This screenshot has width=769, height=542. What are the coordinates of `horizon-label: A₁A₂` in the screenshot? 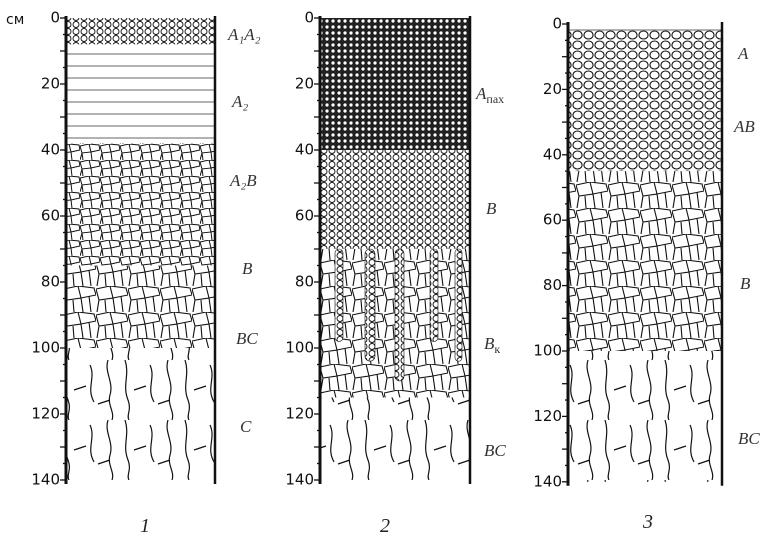 It's located at (244, 34).